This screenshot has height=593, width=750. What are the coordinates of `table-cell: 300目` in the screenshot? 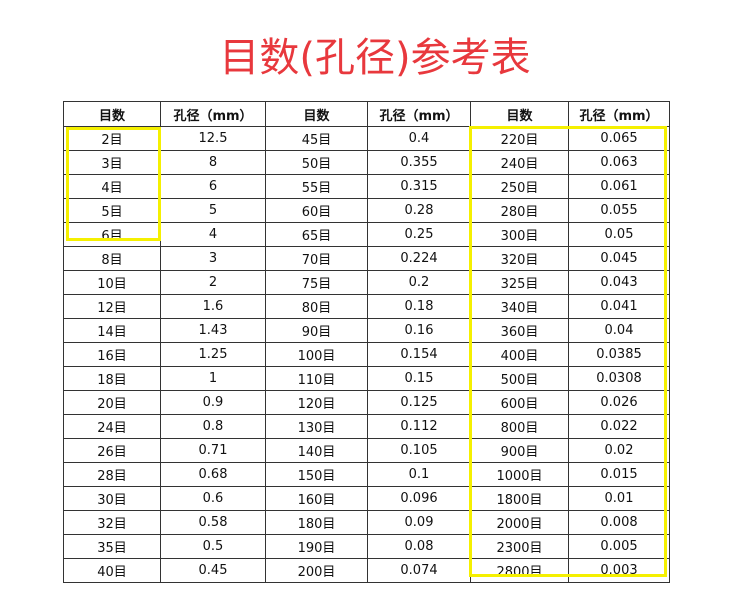 It's located at (519, 234).